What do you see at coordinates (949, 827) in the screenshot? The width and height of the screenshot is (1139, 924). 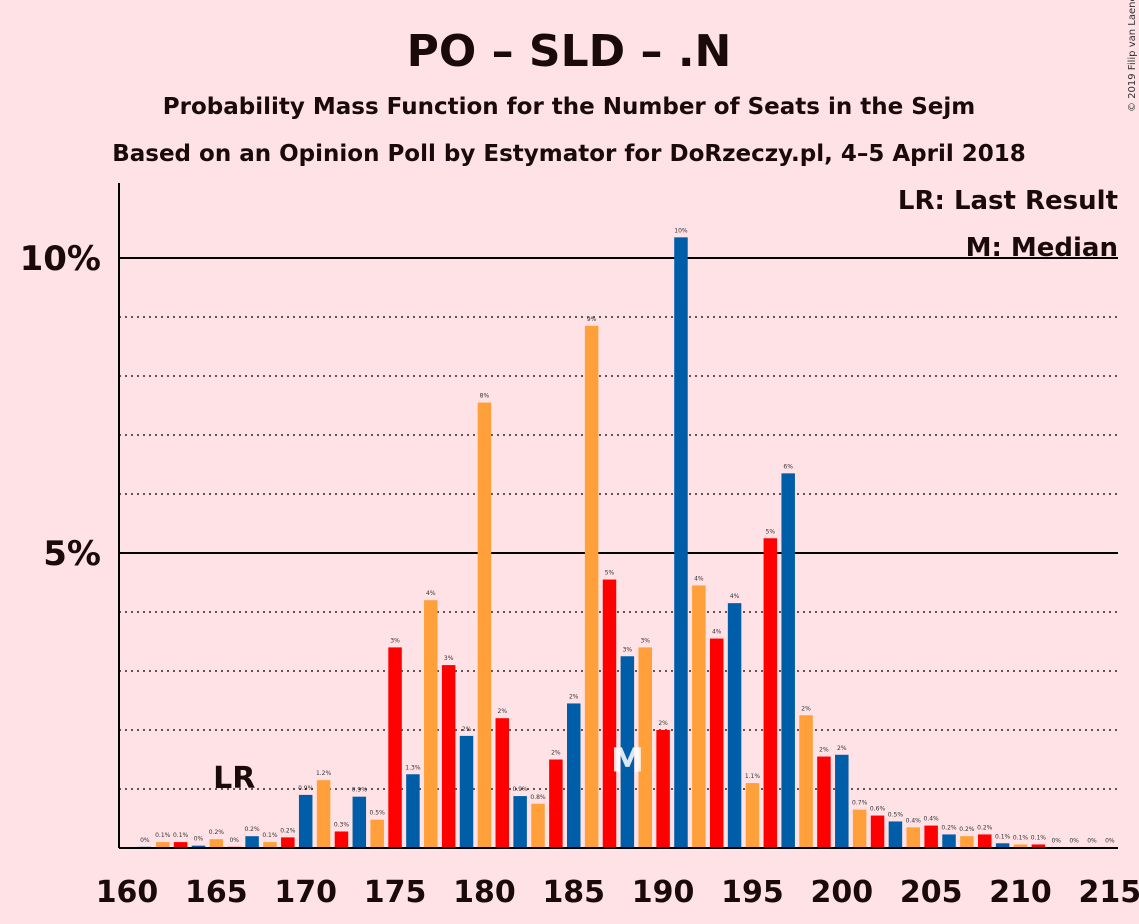 I see `bar-label-seat-206: 0.2%` at bounding box center [949, 827].